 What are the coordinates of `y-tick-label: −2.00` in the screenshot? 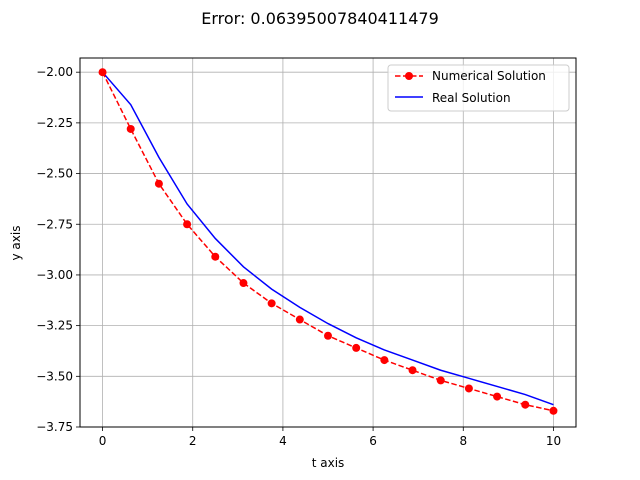 It's located at (54, 72).